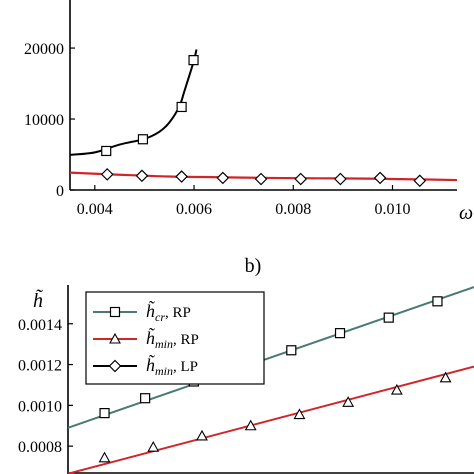 The image size is (474, 474). I want to click on legend-label: h̃min, RP, so click(172, 339).